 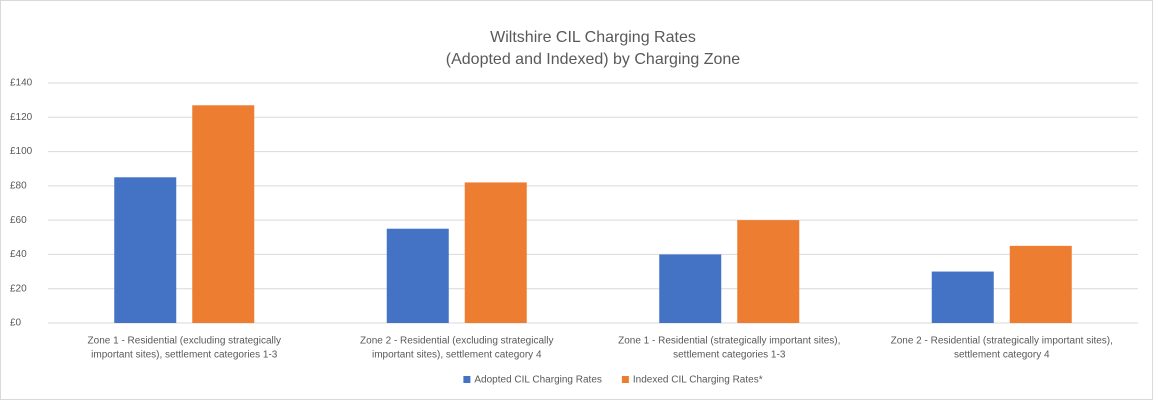 What do you see at coordinates (538, 380) in the screenshot?
I see `legend-label: Adopted CIL Charging Rates` at bounding box center [538, 380].